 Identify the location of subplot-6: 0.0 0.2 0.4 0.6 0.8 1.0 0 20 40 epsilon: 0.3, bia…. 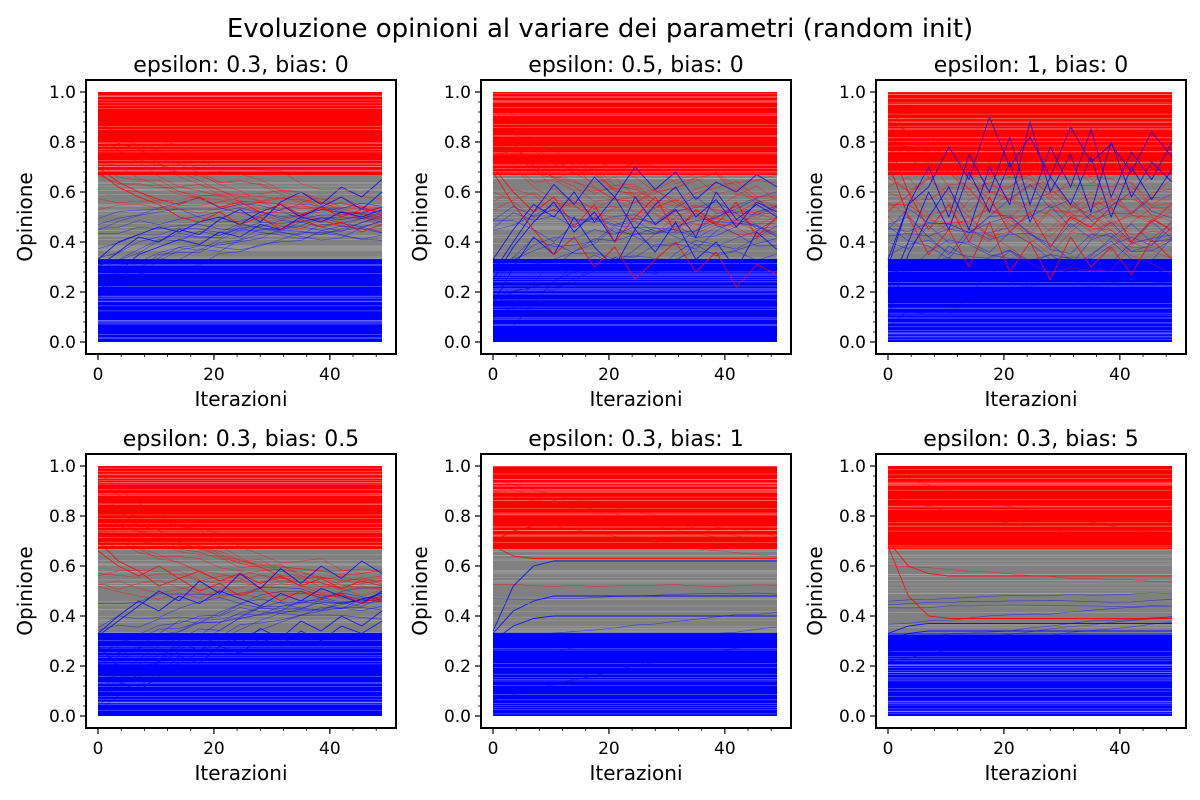
(995, 606).